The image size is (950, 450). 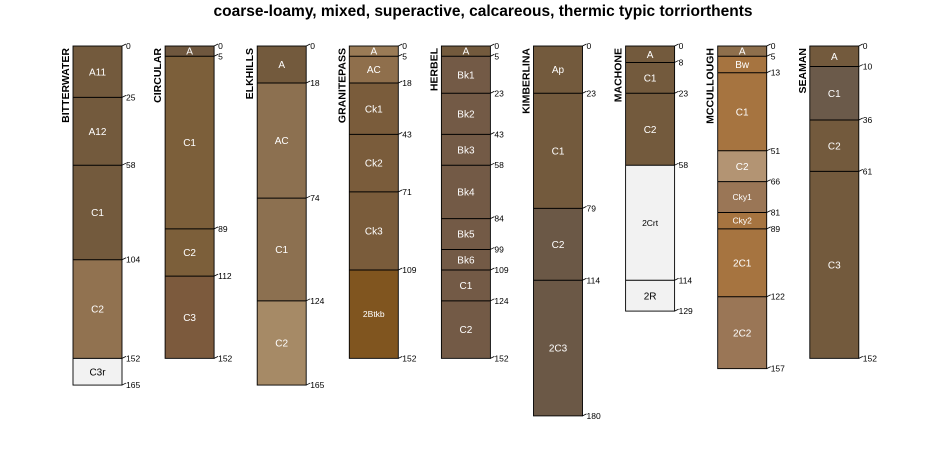 I want to click on horizon-label: C3, so click(x=189, y=318).